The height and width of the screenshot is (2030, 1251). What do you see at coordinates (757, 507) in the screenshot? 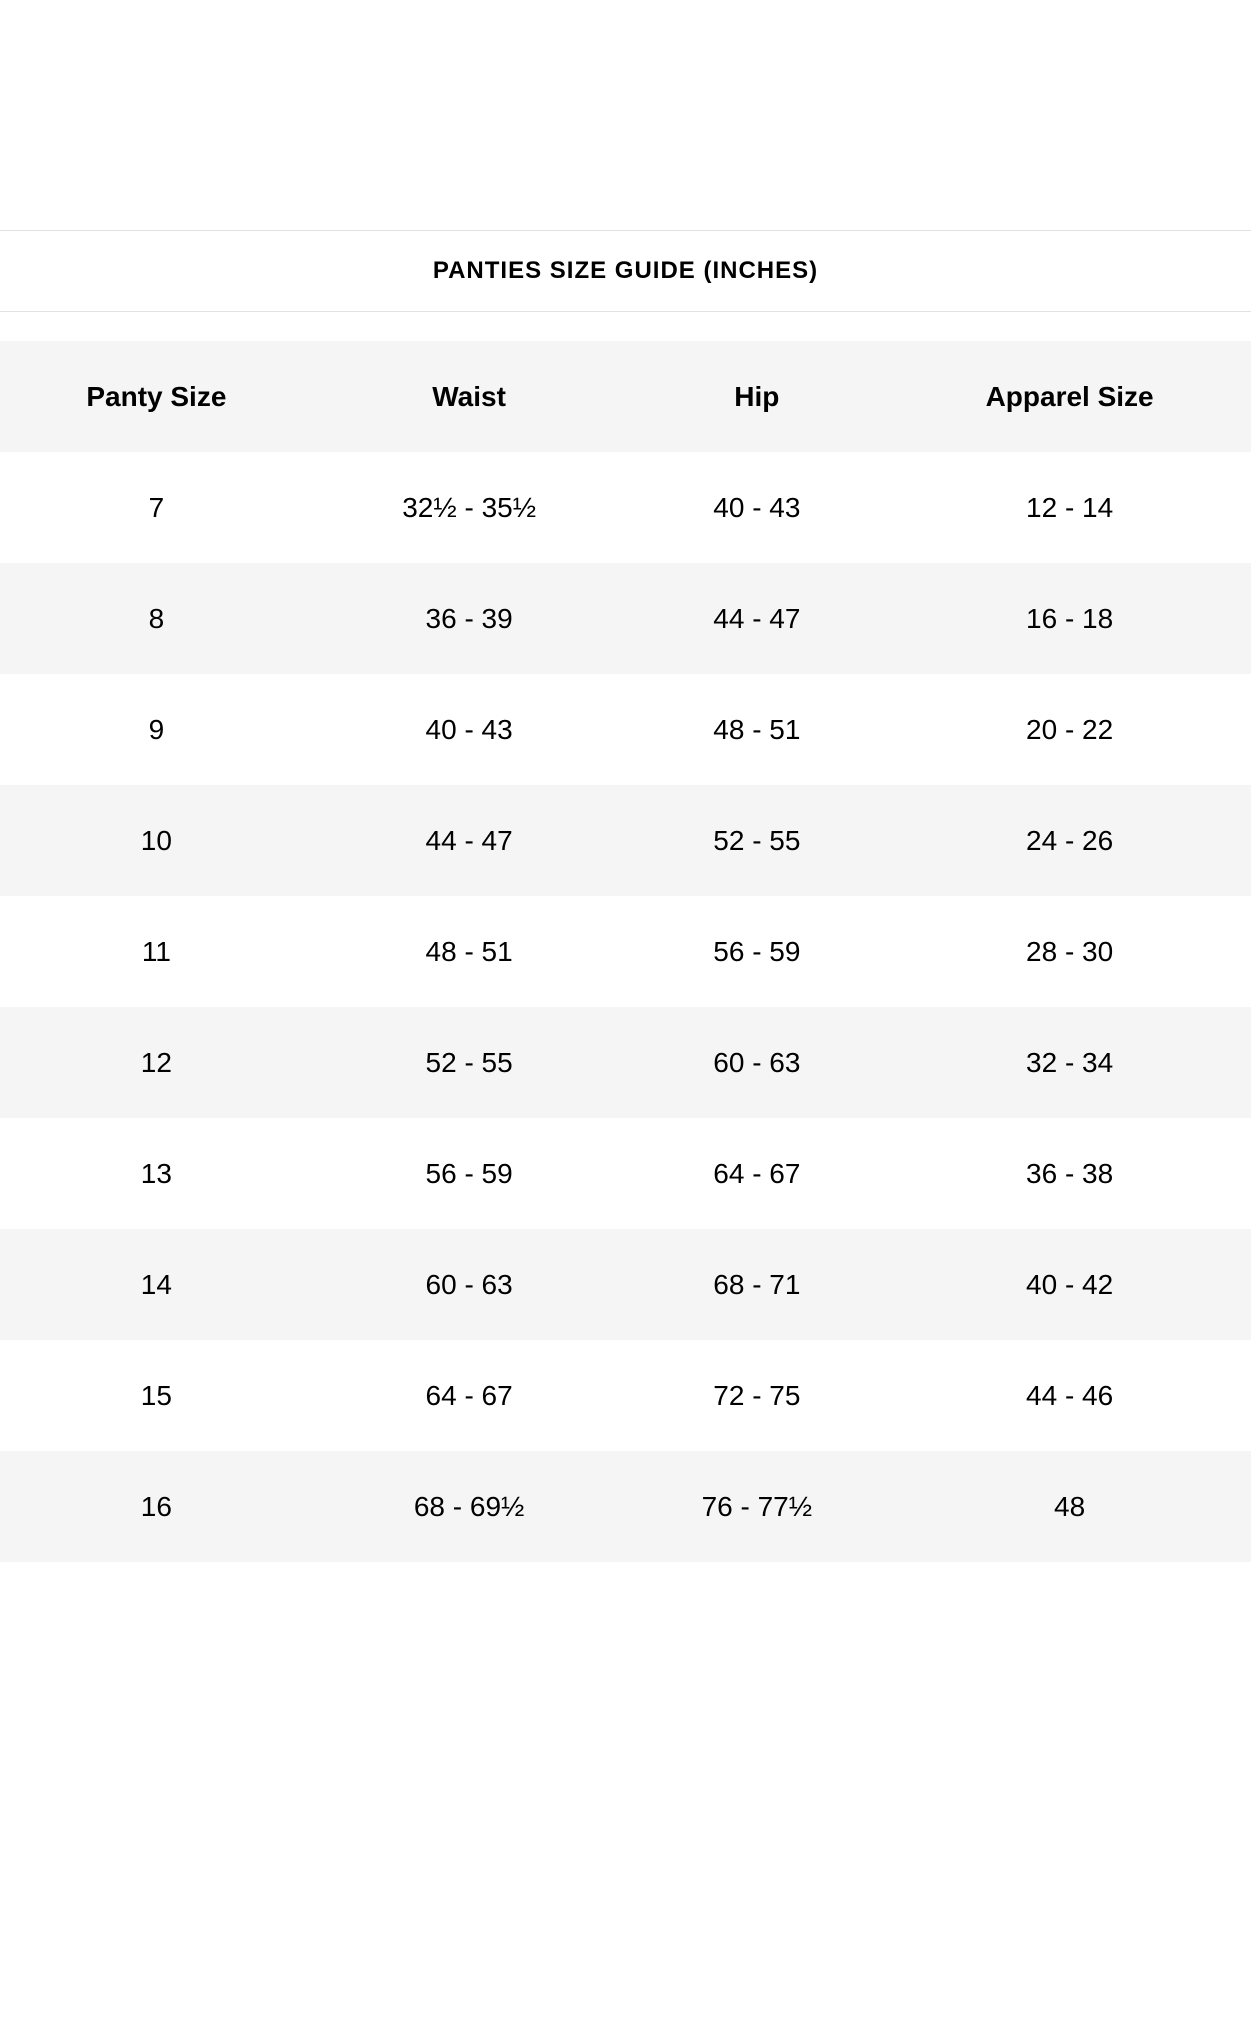
I see `cell-hip: 40 - 43` at bounding box center [757, 507].